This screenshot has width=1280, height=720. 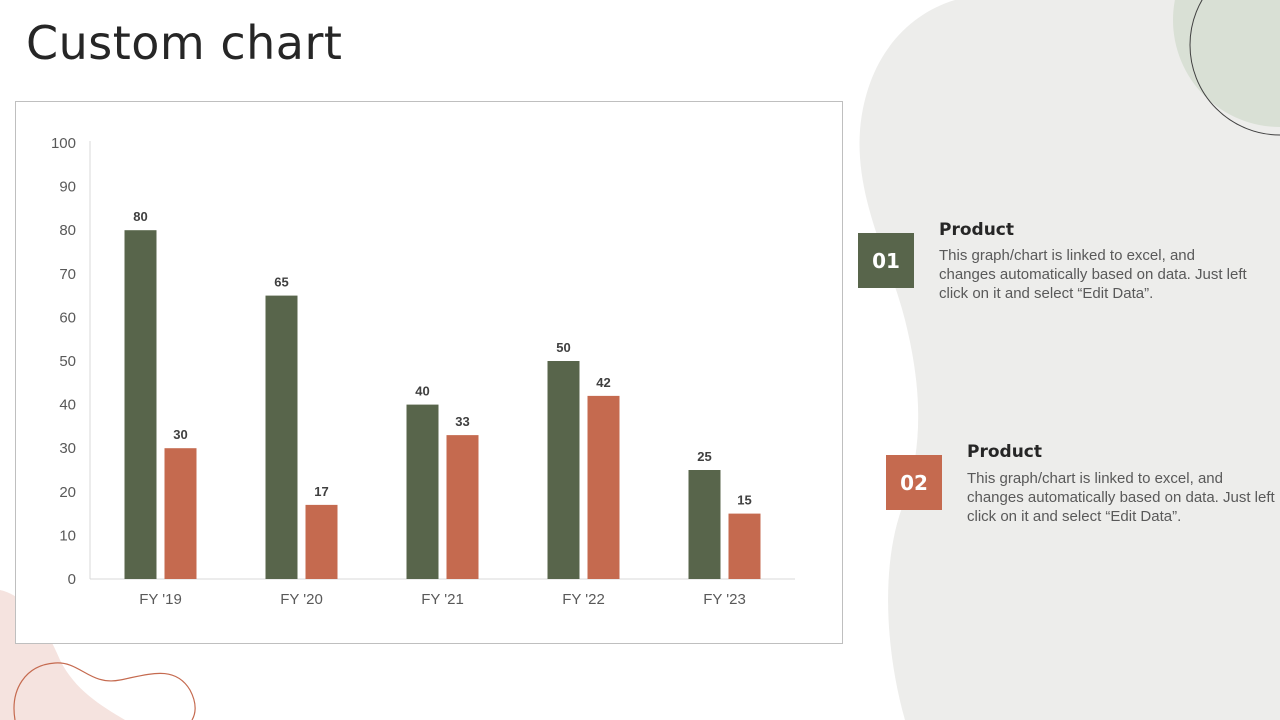 I want to click on y-tick-label: 80, so click(x=67, y=230).